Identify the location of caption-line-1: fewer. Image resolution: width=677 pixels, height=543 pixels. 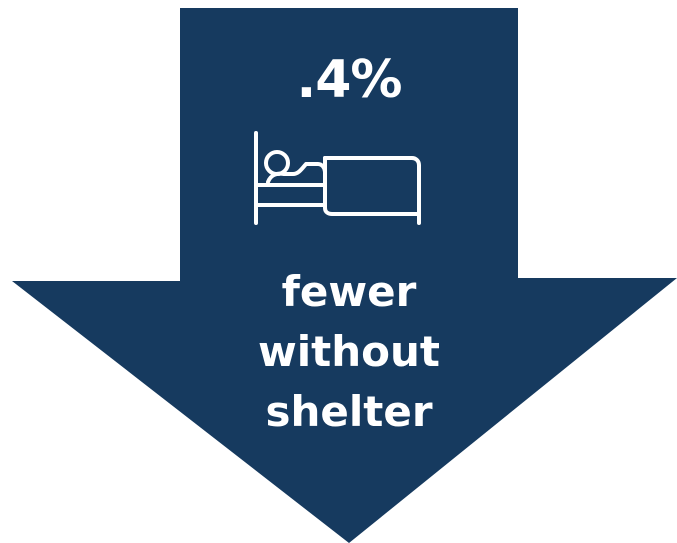
(349, 291).